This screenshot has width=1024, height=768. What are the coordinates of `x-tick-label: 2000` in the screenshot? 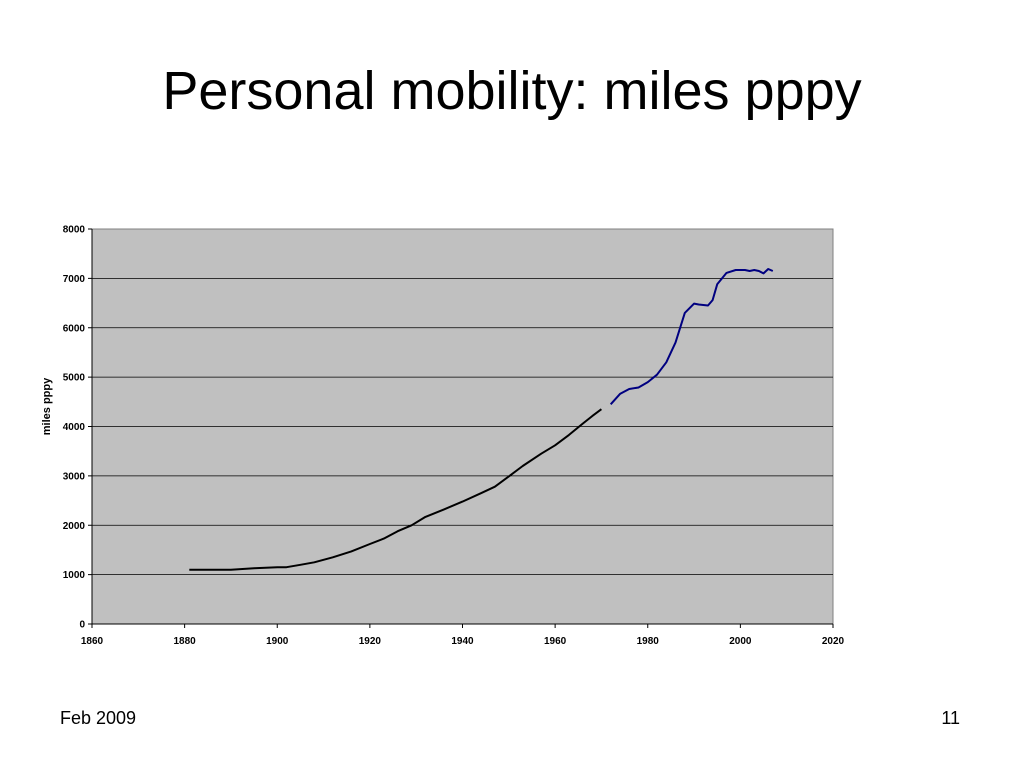 It's located at (740, 641).